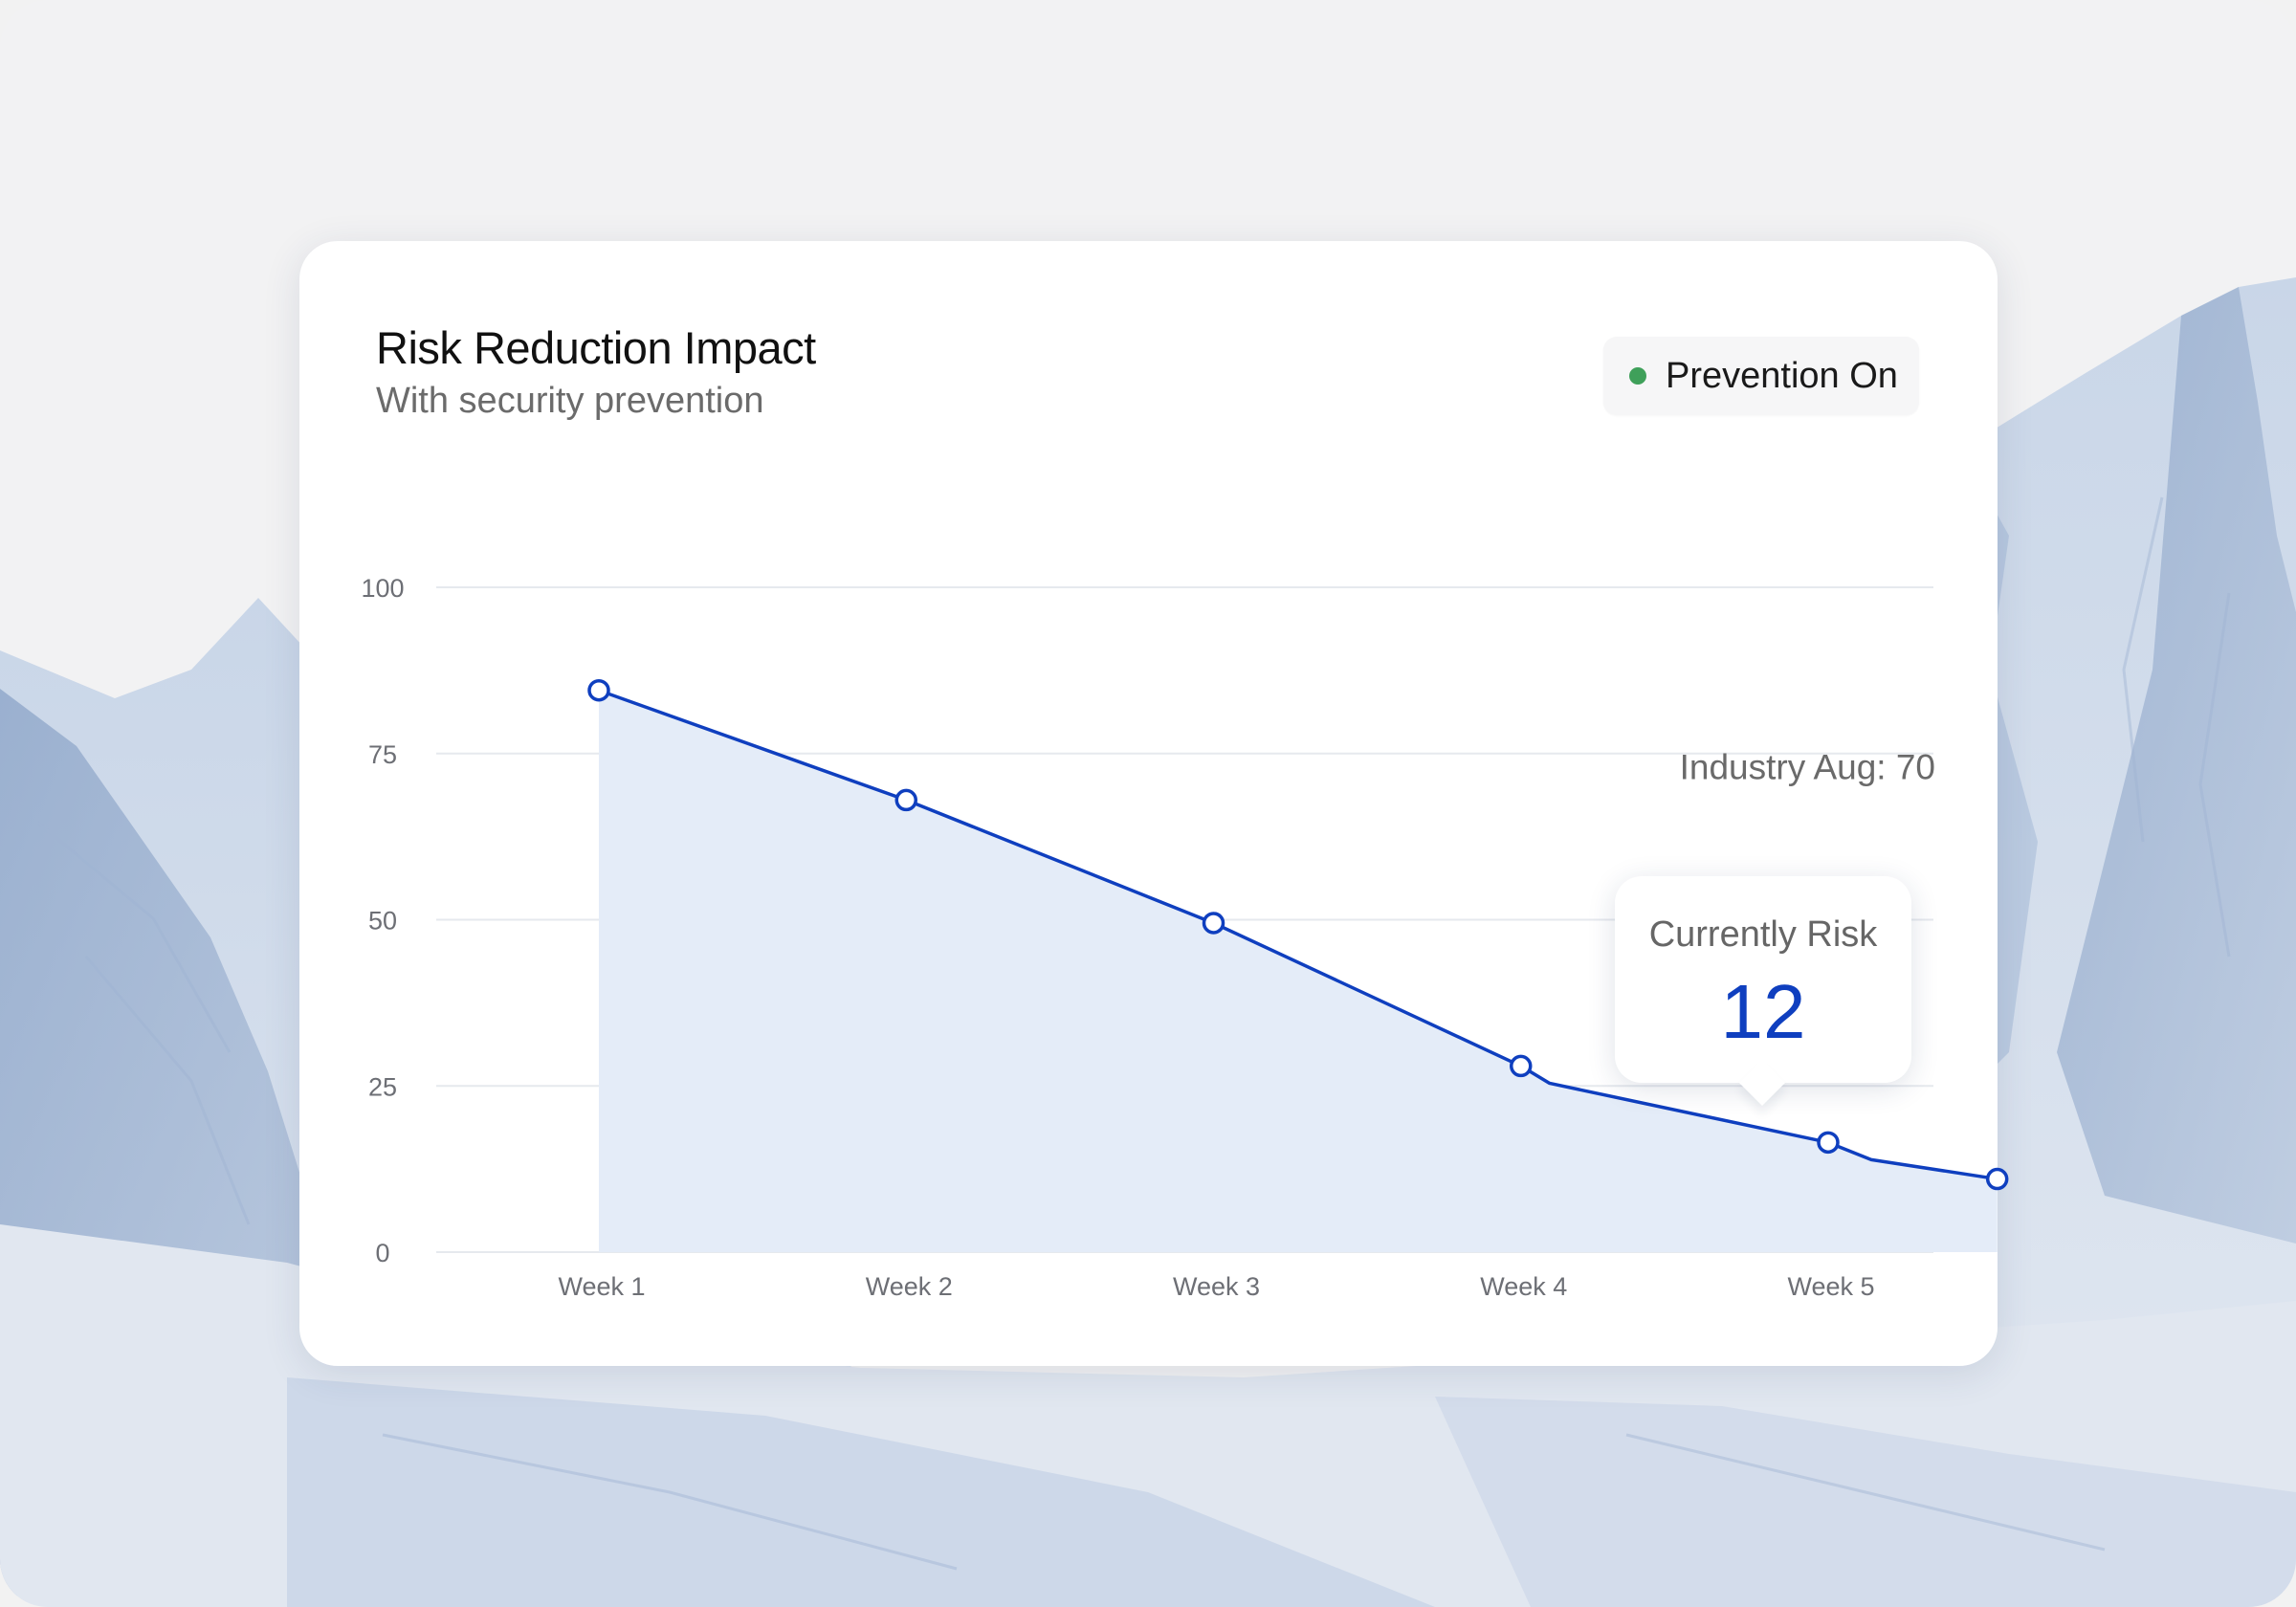  Describe the element at coordinates (1830, 1286) in the screenshot. I see `x-tick-label: Week 5` at that location.